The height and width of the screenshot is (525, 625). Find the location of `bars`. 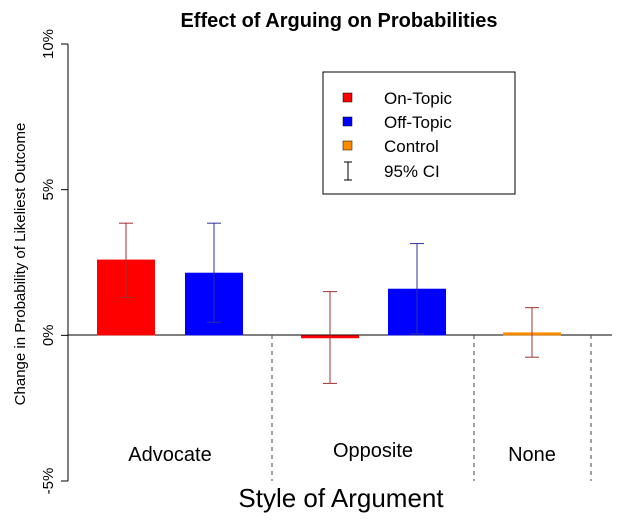

bars is located at coordinates (329, 299).